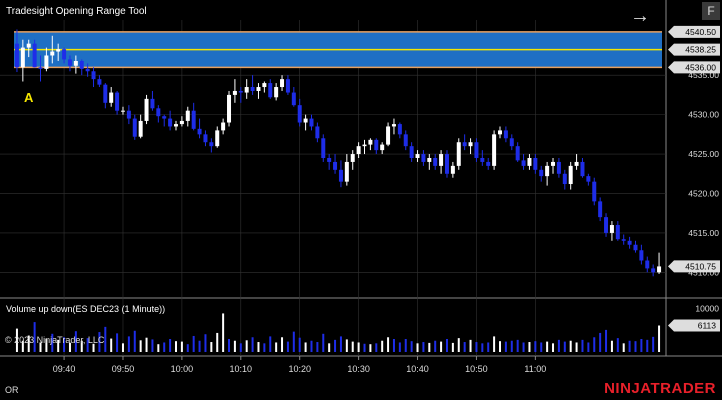  I want to click on f-button: F, so click(711, 11).